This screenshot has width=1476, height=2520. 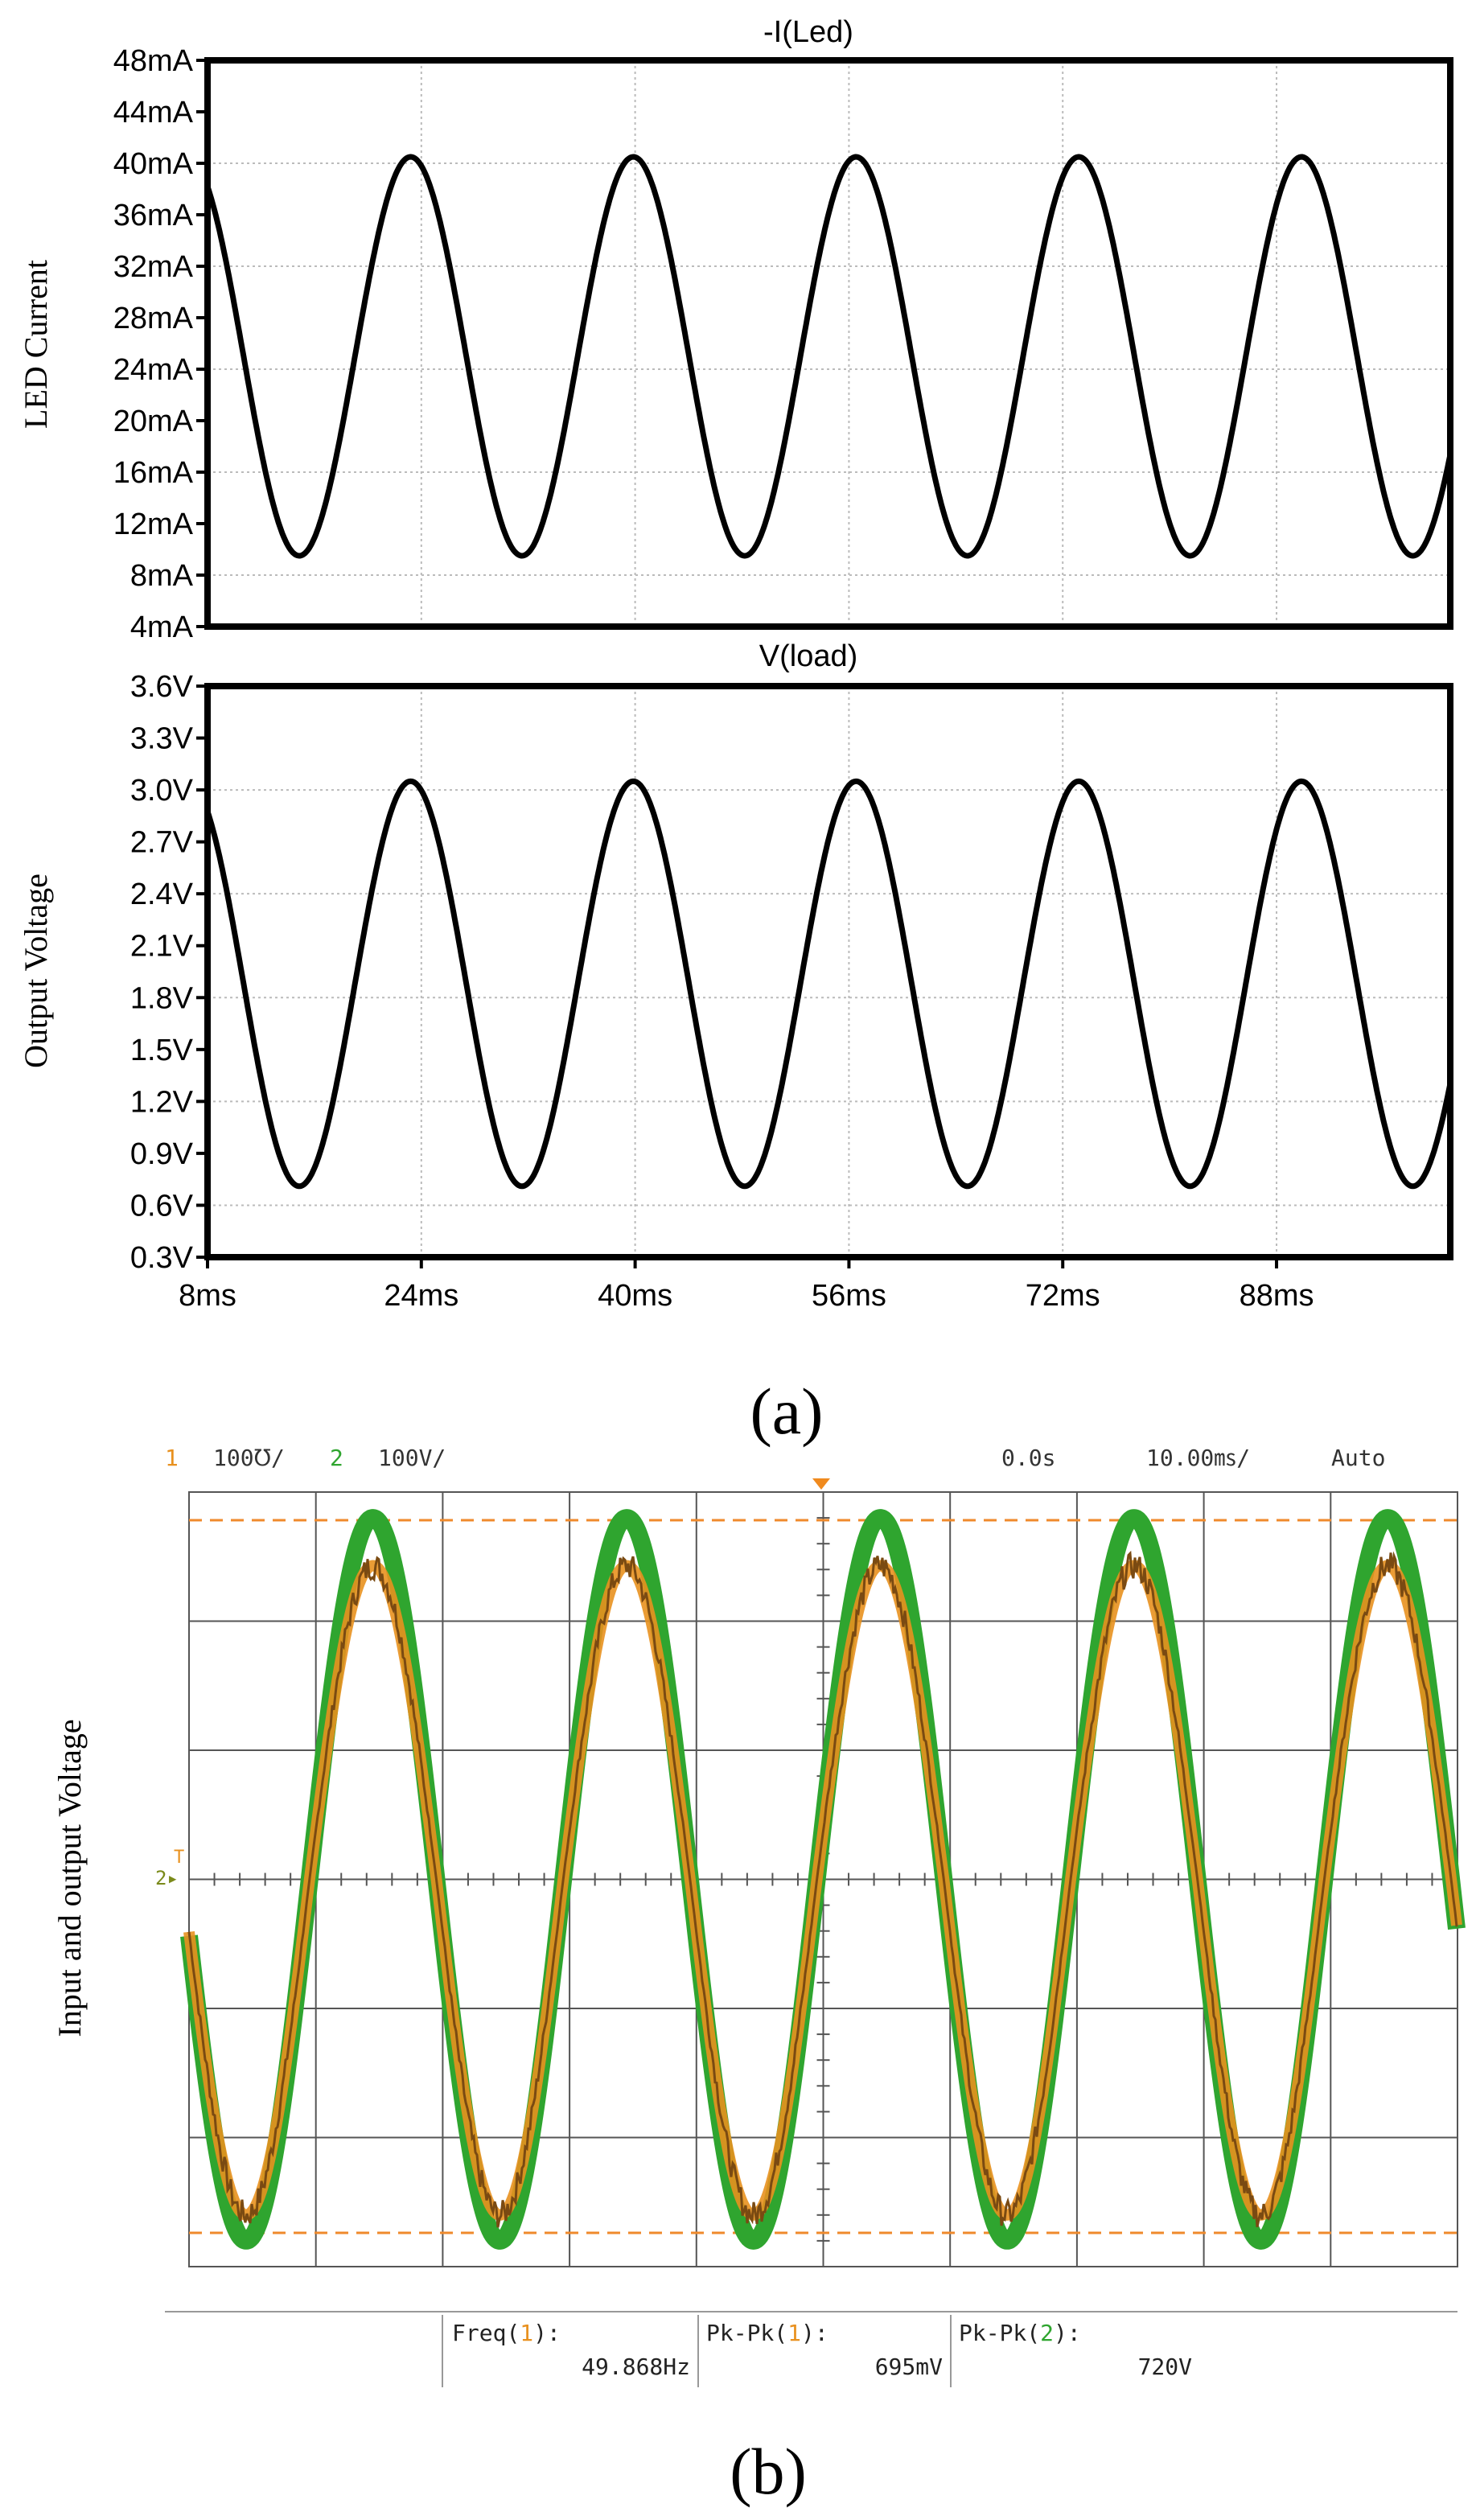 What do you see at coordinates (36, 344) in the screenshot?
I see `led-current-ylabel: LED Current` at bounding box center [36, 344].